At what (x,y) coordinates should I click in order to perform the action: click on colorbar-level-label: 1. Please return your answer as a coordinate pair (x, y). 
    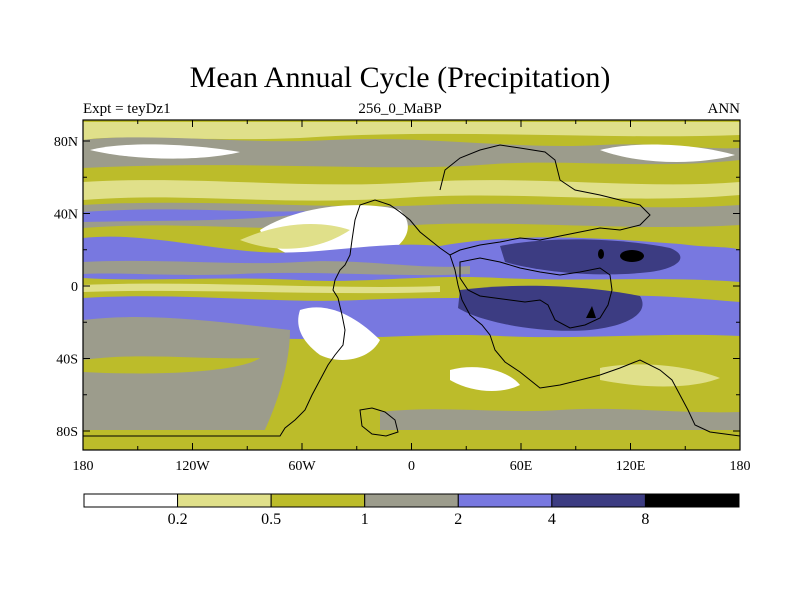
    Looking at the image, I should click on (365, 519).